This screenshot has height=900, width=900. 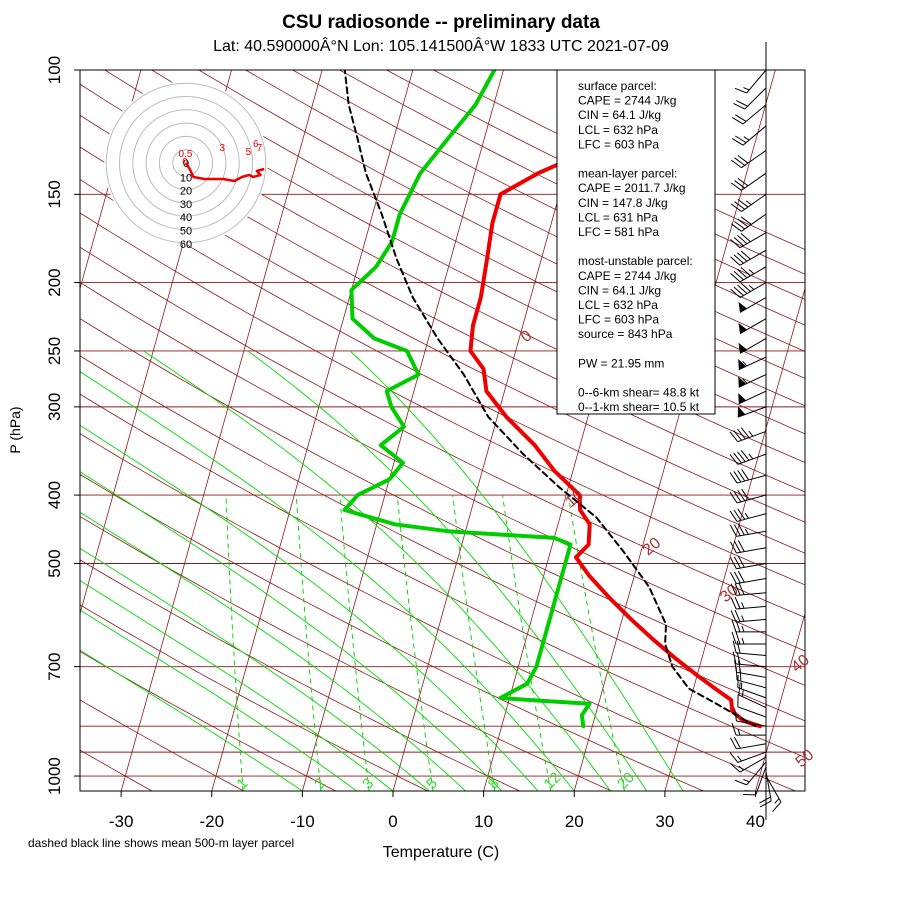 What do you see at coordinates (623, 203) in the screenshot?
I see `stats-line: CIN = 147.8 J/kg` at bounding box center [623, 203].